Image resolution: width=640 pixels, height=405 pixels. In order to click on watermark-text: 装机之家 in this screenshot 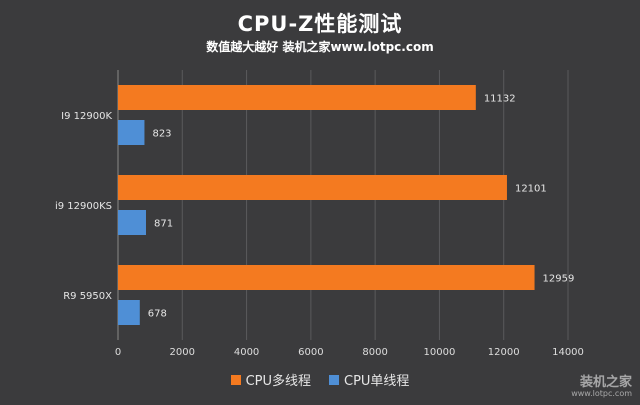, I will do `click(605, 382)`.